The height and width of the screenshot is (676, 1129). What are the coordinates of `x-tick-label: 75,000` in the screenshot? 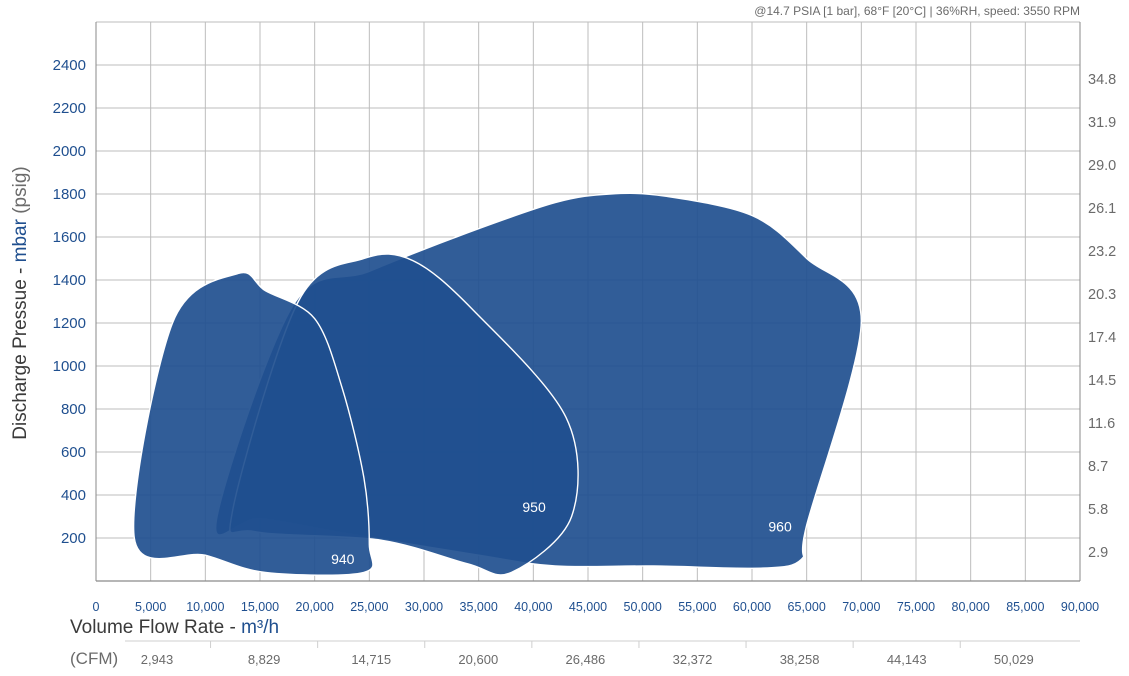 It's located at (916, 607).